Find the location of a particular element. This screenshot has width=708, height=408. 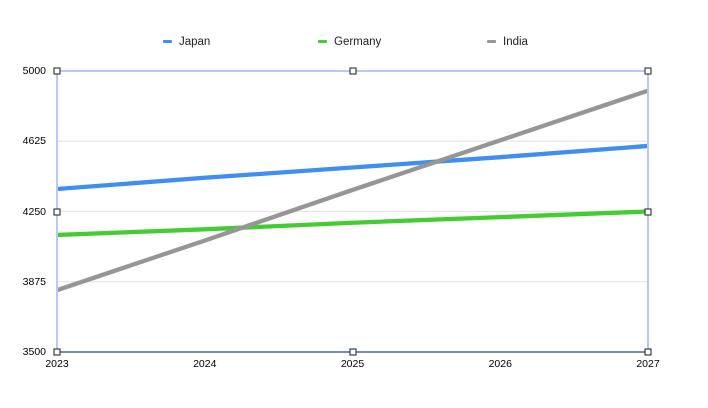

legend-item-india: India is located at coordinates (507, 41).